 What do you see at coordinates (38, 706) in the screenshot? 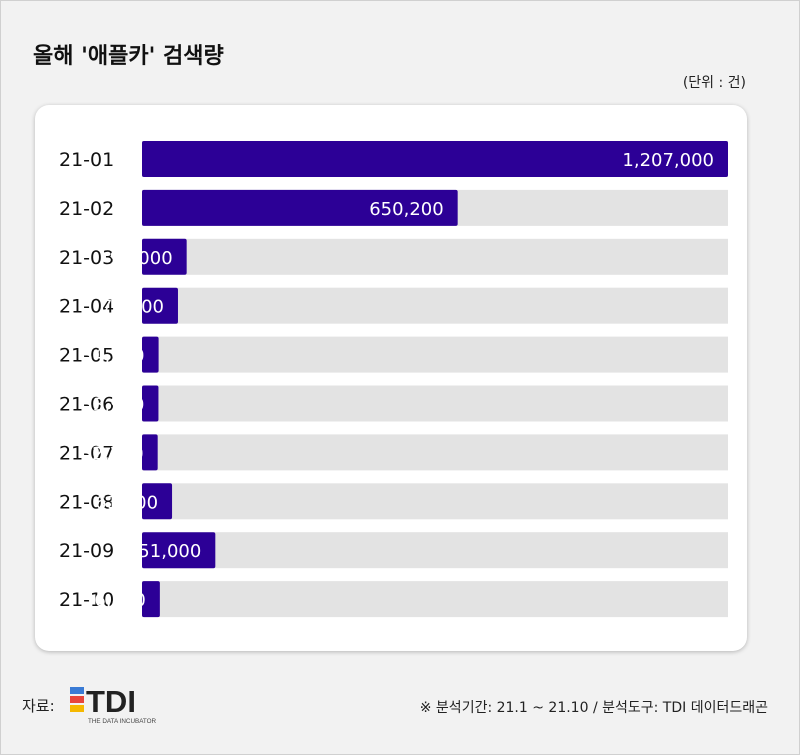
I see `source-label: 자료:` at bounding box center [38, 706].